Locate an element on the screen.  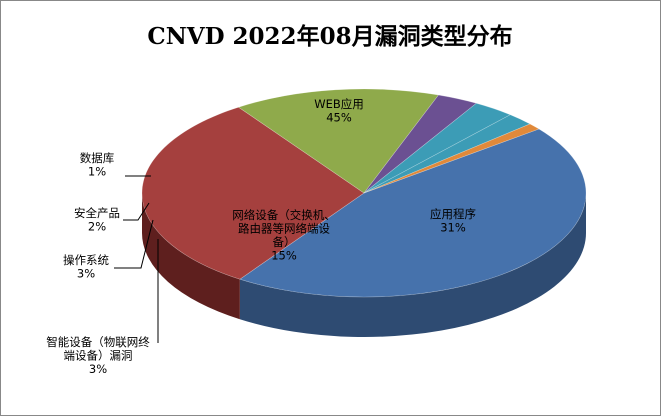
slice-database is located at coordinates (451, 158).